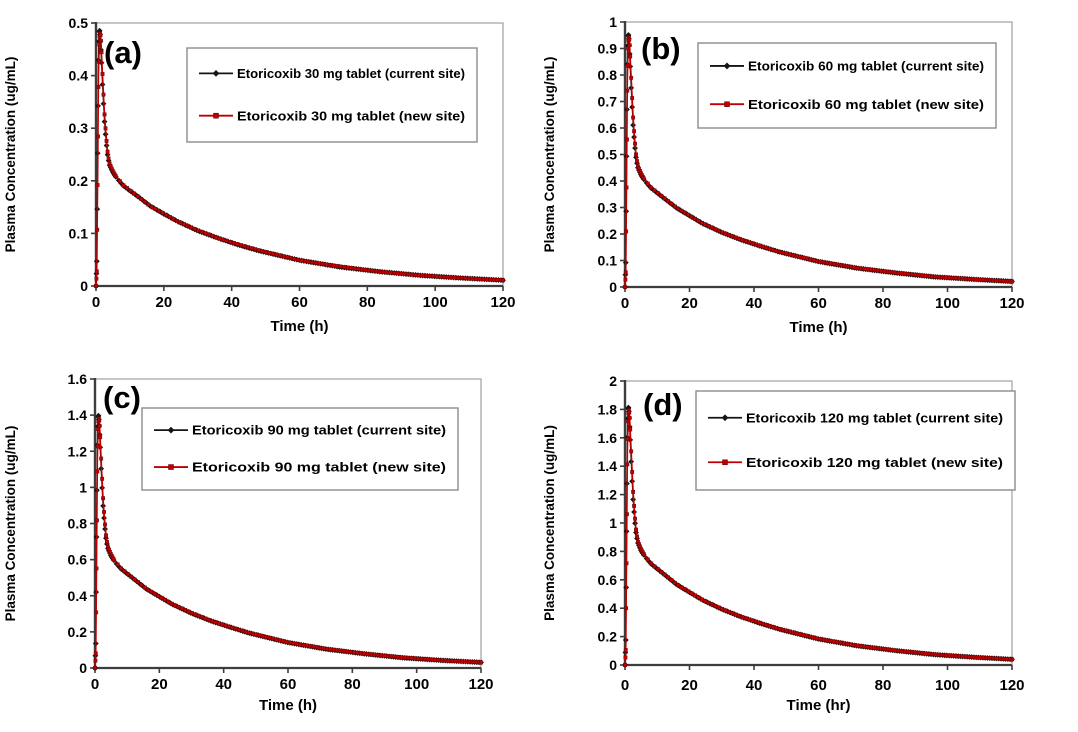 This screenshot has width=1078, height=732. What do you see at coordinates (608, 234) in the screenshot?
I see `y-tick-label: 0.2` at bounding box center [608, 234].